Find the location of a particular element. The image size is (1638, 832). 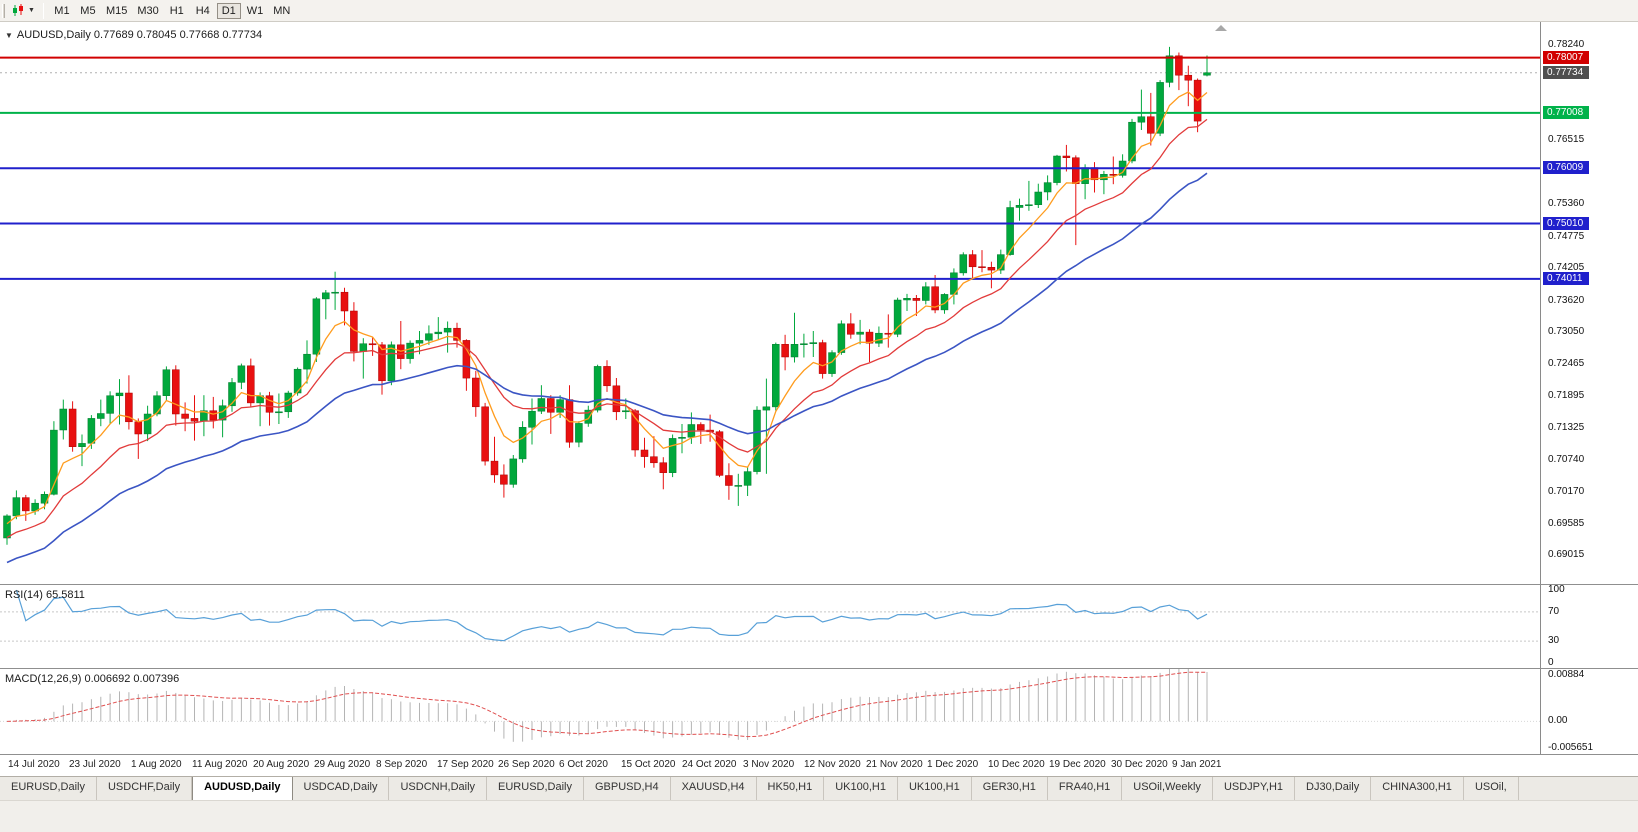

timeframe-button-h4: H4 is located at coordinates (202, 10).